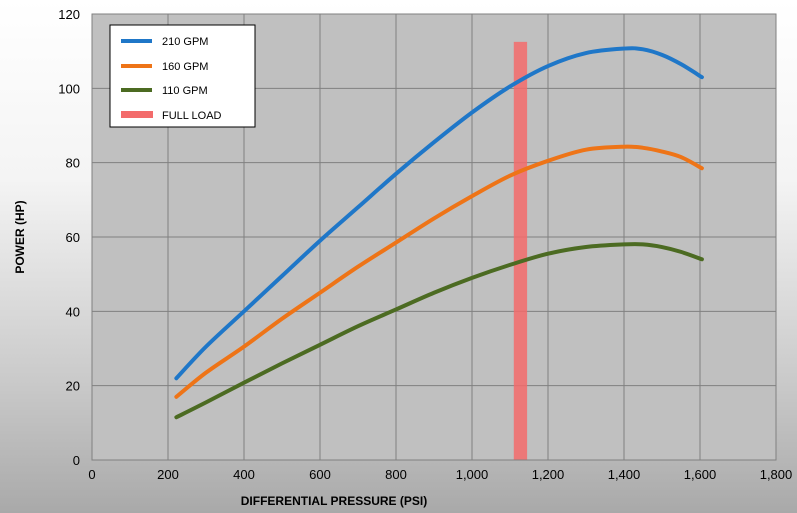 The width and height of the screenshot is (797, 513). What do you see at coordinates (244, 474) in the screenshot?
I see `x-tick-label: 400` at bounding box center [244, 474].